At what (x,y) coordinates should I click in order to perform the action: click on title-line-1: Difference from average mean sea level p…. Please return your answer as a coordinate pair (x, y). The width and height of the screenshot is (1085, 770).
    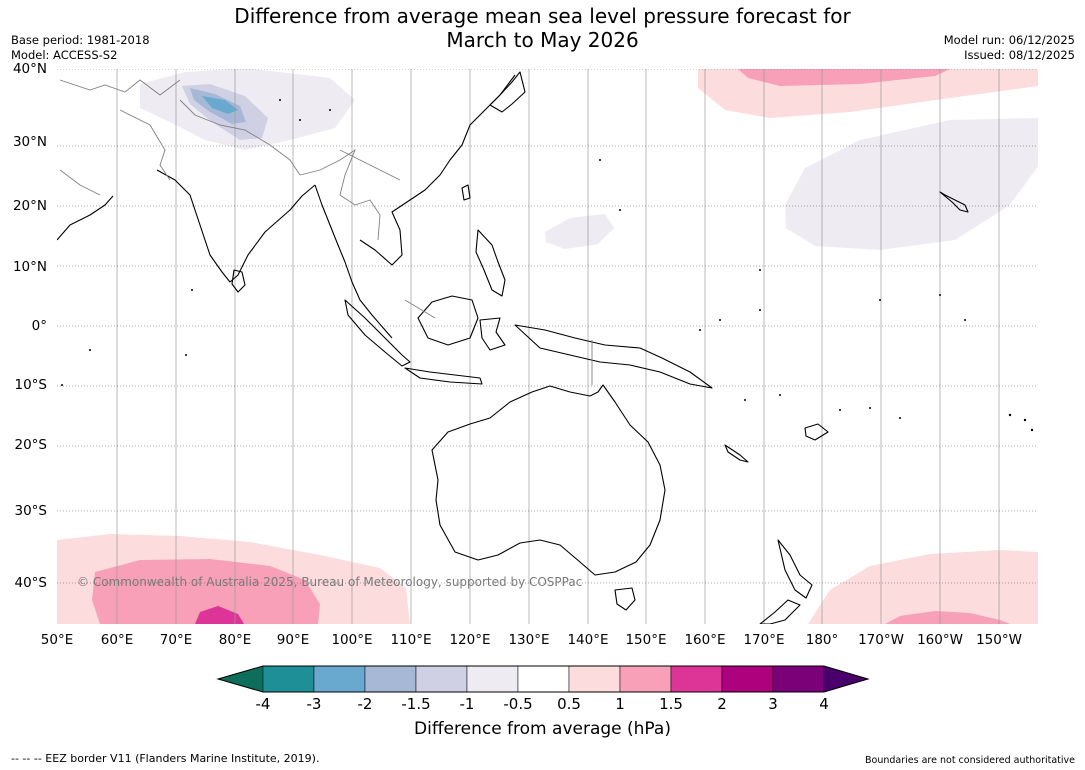
    Looking at the image, I should click on (542, 16).